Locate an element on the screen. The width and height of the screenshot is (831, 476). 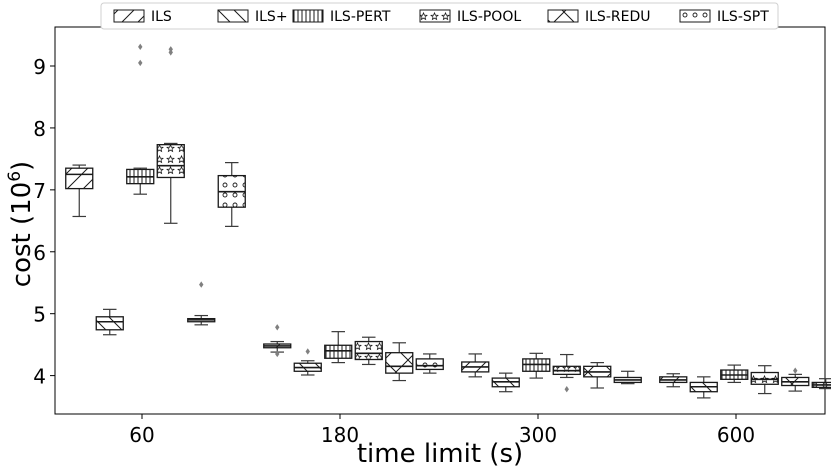
y-tick-label: 8 is located at coordinates (39, 129).